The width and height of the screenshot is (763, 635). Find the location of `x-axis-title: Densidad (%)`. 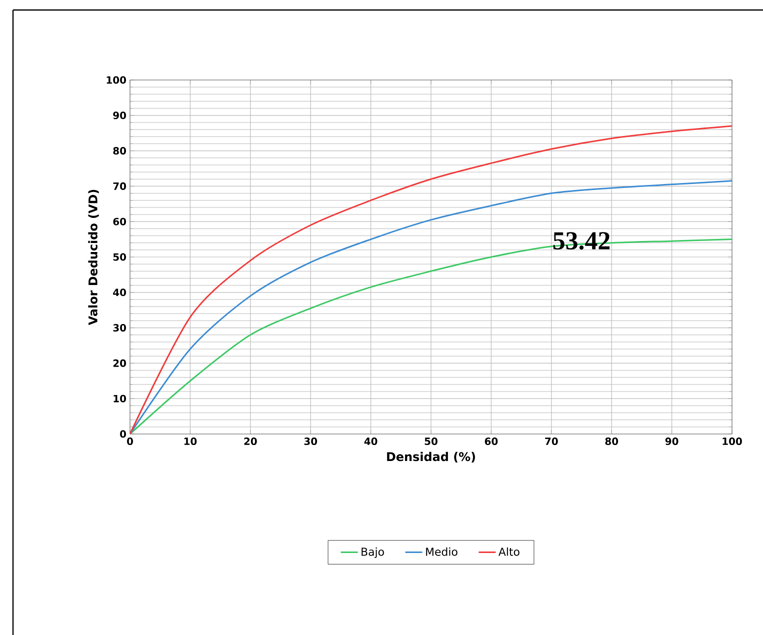

x-axis-title: Densidad (%) is located at coordinates (431, 457).